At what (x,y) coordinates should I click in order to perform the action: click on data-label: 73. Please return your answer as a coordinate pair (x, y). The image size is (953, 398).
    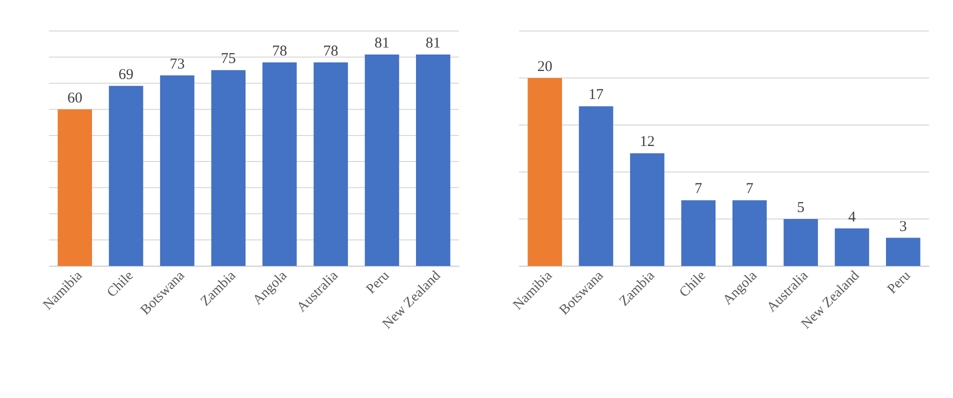
    Looking at the image, I should click on (177, 64).